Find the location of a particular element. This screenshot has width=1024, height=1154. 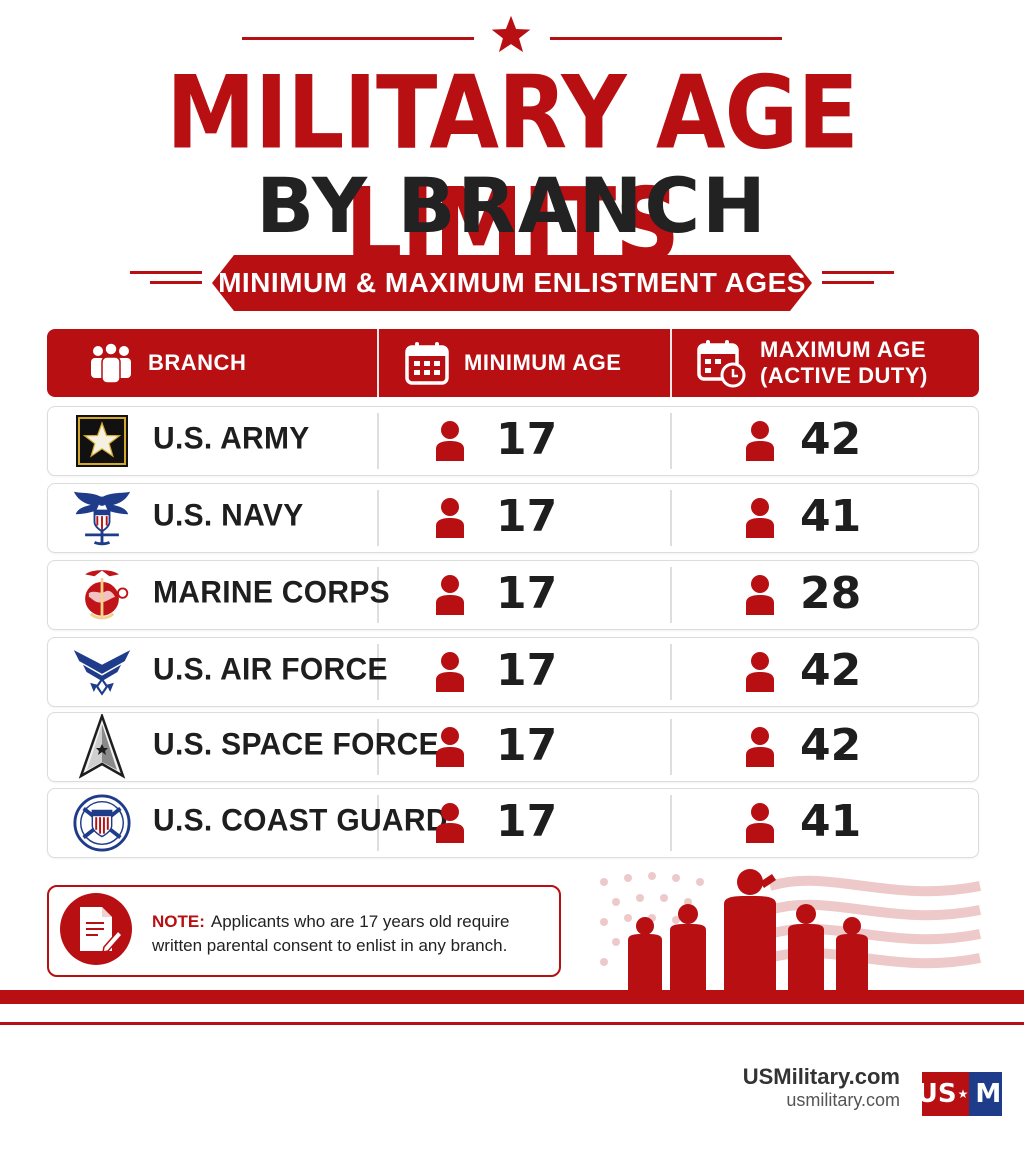

branch-name: U.S. ARMY is located at coordinates (231, 438).